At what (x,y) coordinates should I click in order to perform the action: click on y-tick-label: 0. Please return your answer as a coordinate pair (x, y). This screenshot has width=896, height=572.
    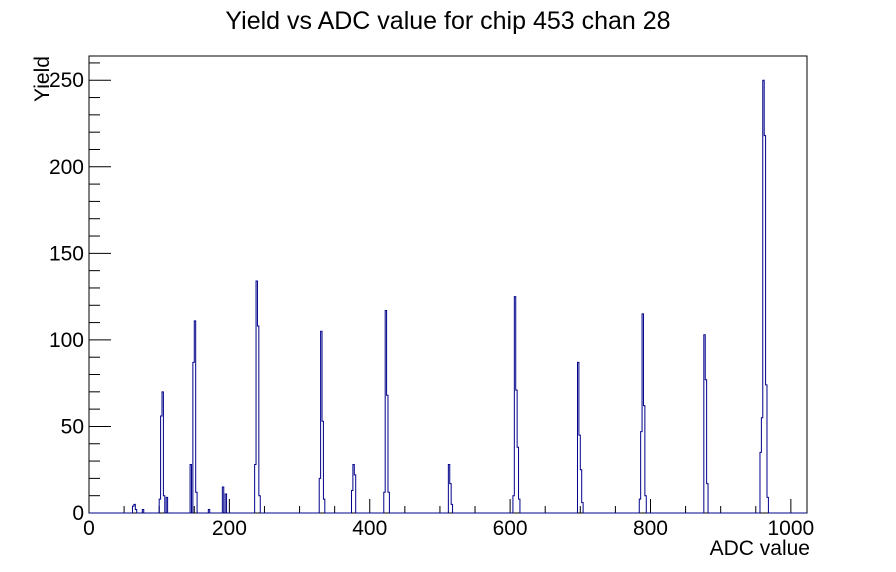
    Looking at the image, I should click on (78, 513).